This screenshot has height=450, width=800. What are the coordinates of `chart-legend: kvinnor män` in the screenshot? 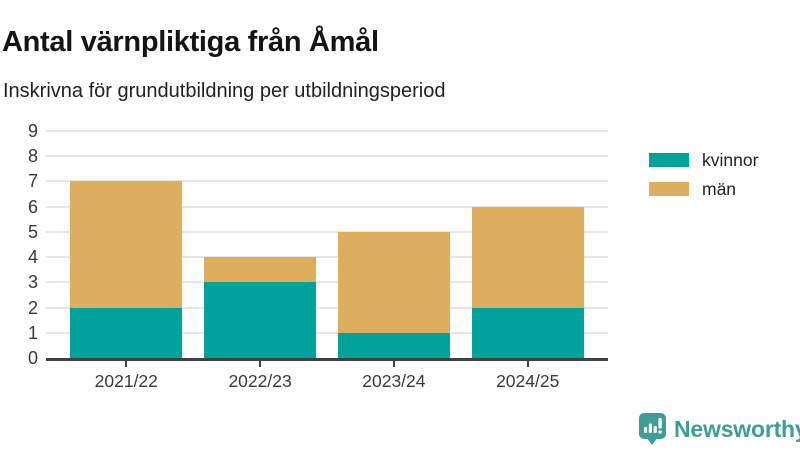 It's located at (703, 178).